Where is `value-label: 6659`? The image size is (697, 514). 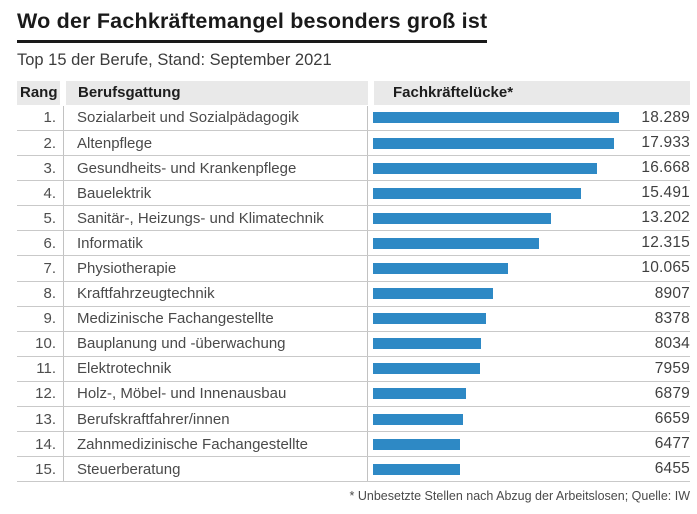
value-label: 6659 is located at coordinates (672, 419).